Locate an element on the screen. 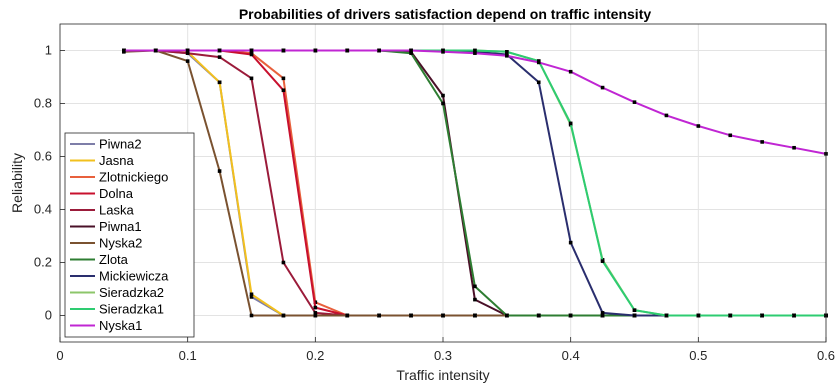 This screenshot has width=838, height=386. legend-item-jasna: Jasna is located at coordinates (102, 160).